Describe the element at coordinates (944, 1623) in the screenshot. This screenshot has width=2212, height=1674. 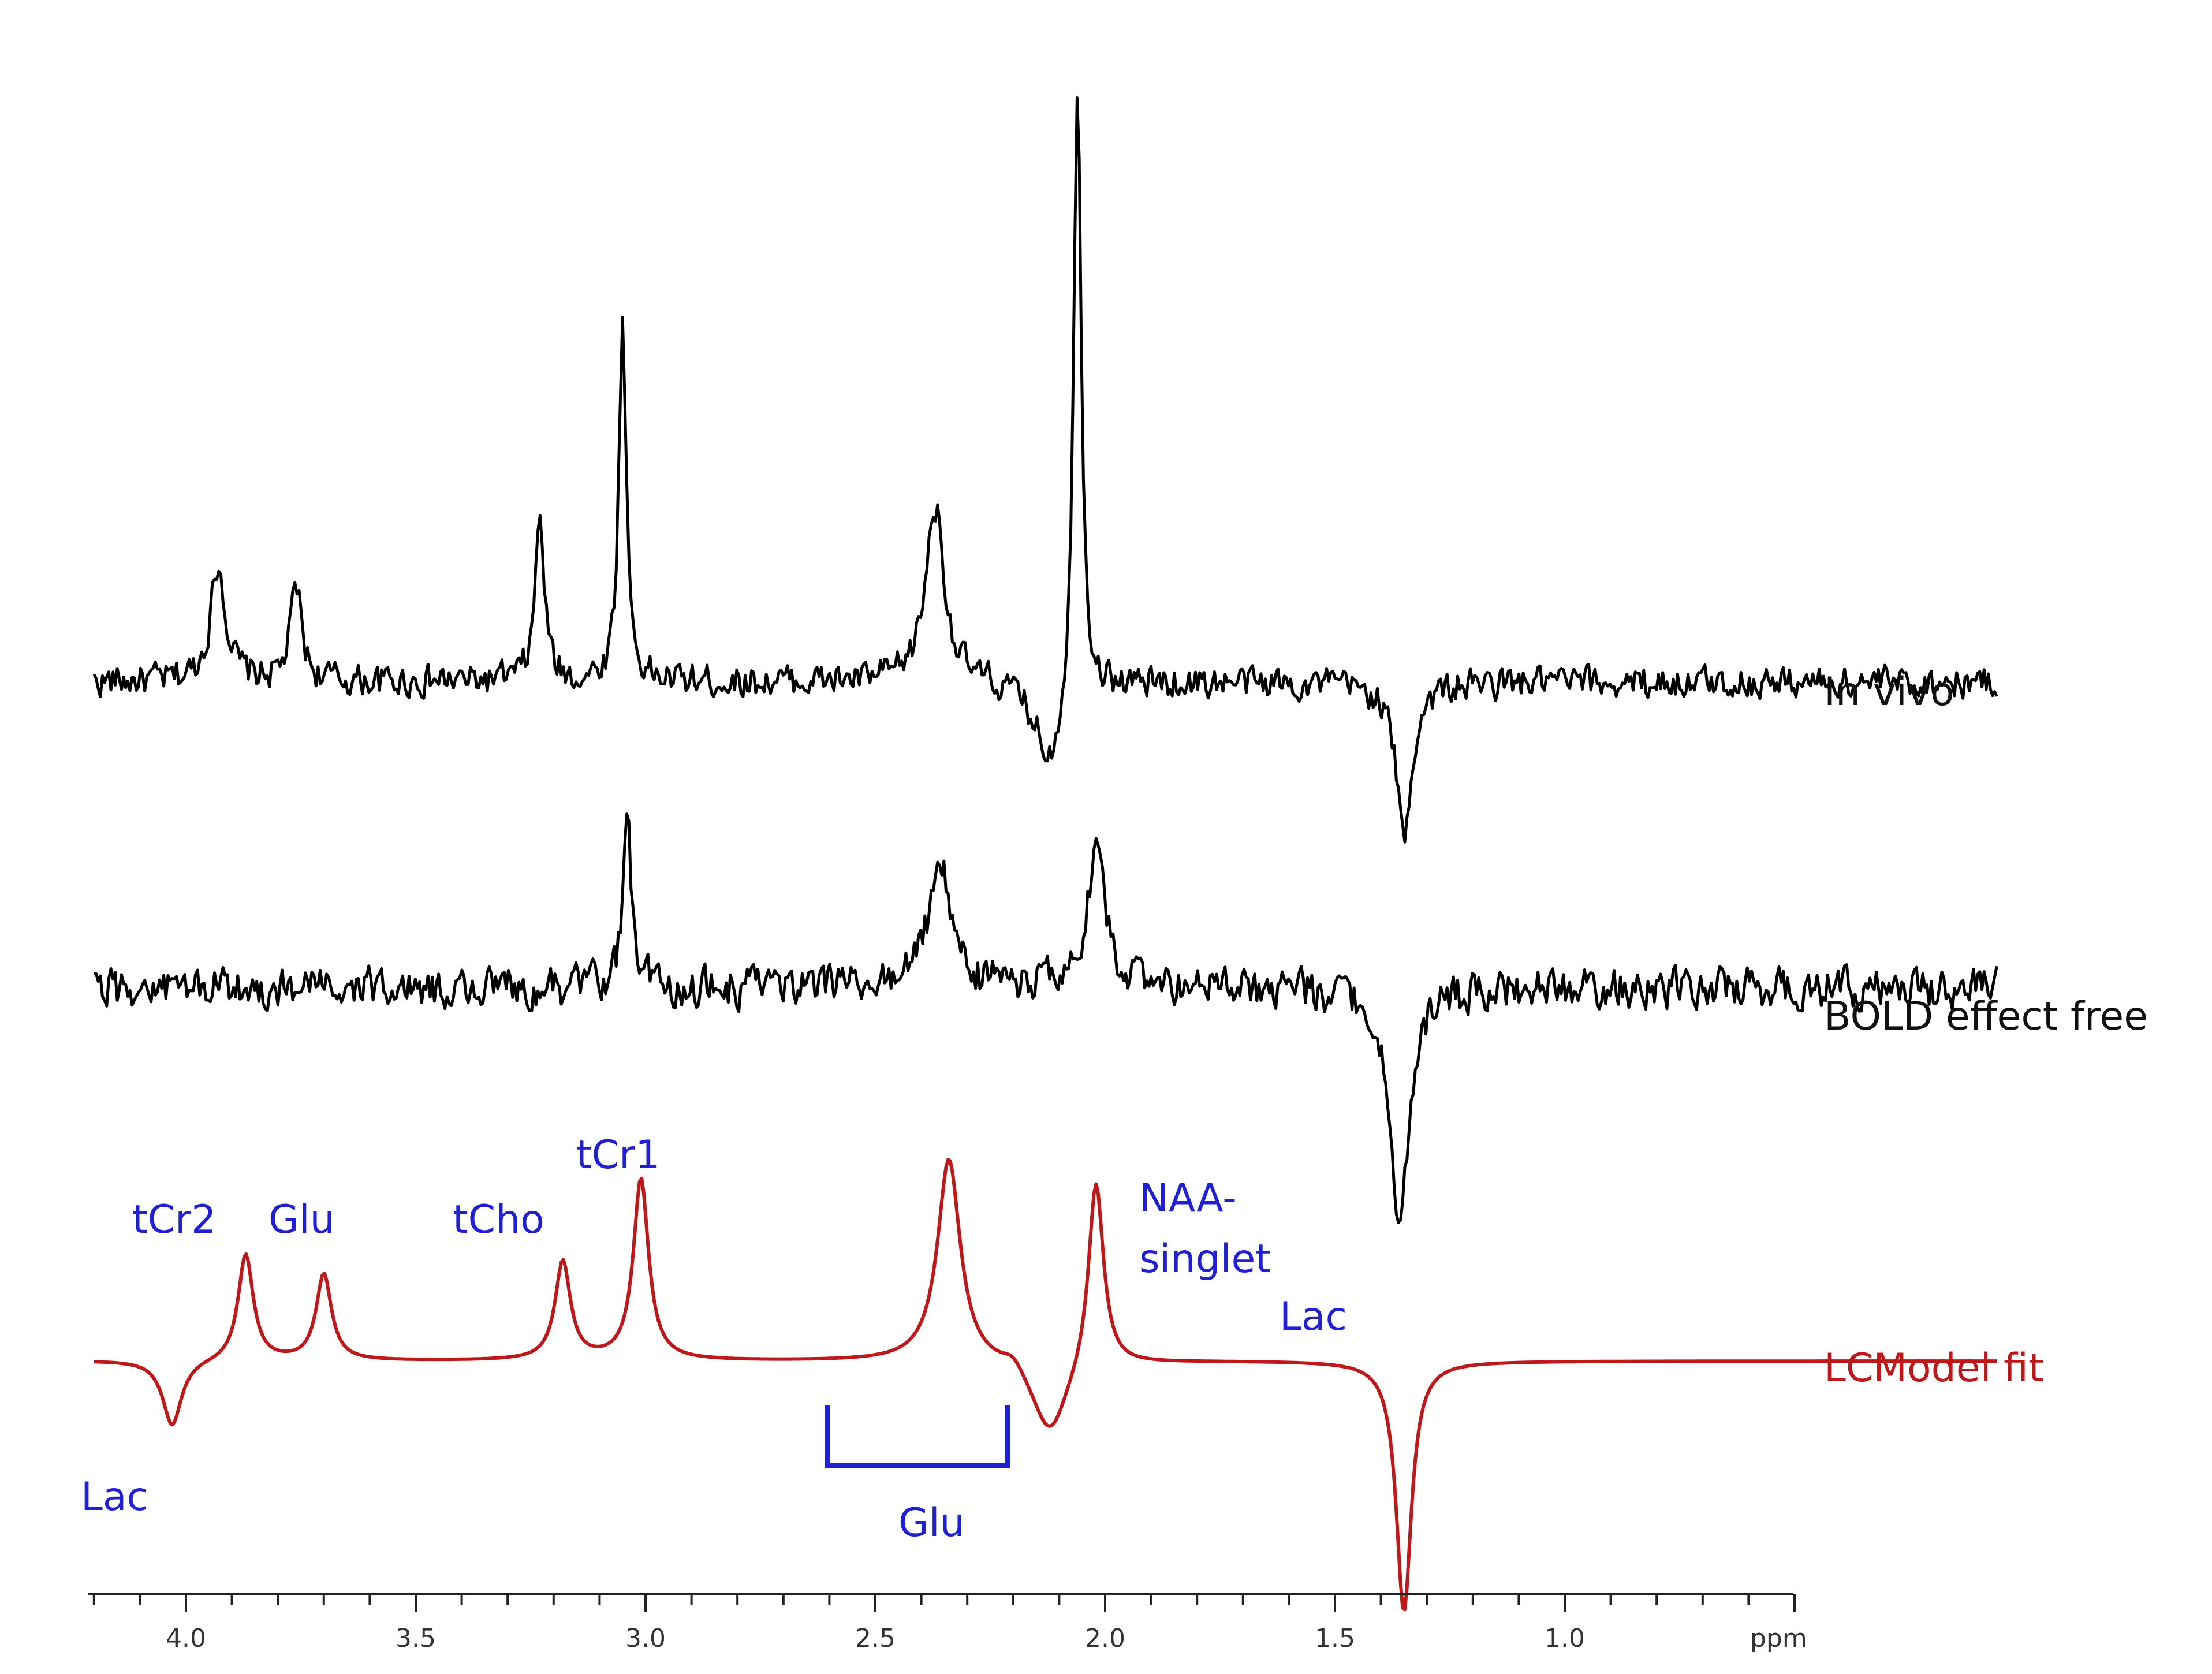
I see `x-axis-ticks: 4.0 3.5 3.0 2.5 2.0 1.5 1.0` at that location.